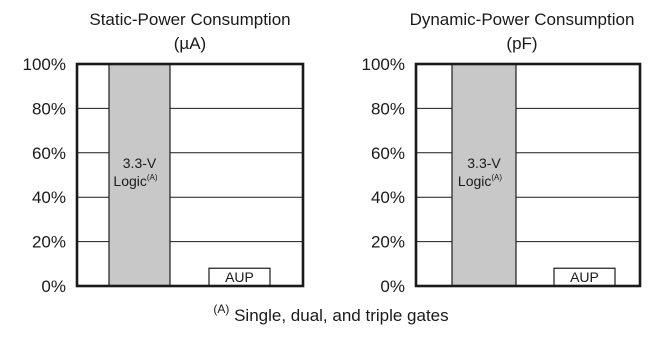 This screenshot has height=343, width=662. What do you see at coordinates (49, 242) in the screenshot?
I see `panel-1-y-tick-label: 20%` at bounding box center [49, 242].